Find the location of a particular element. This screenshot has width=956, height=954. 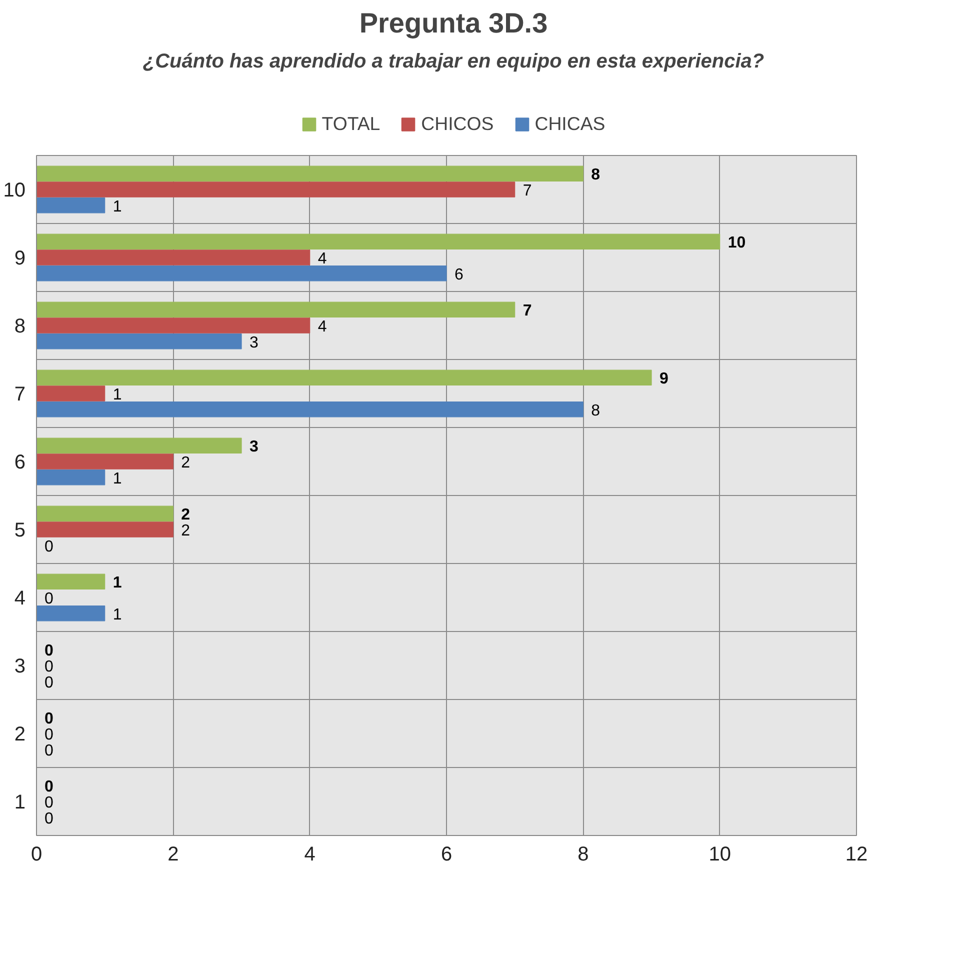

data-label: 6 is located at coordinates (459, 275).